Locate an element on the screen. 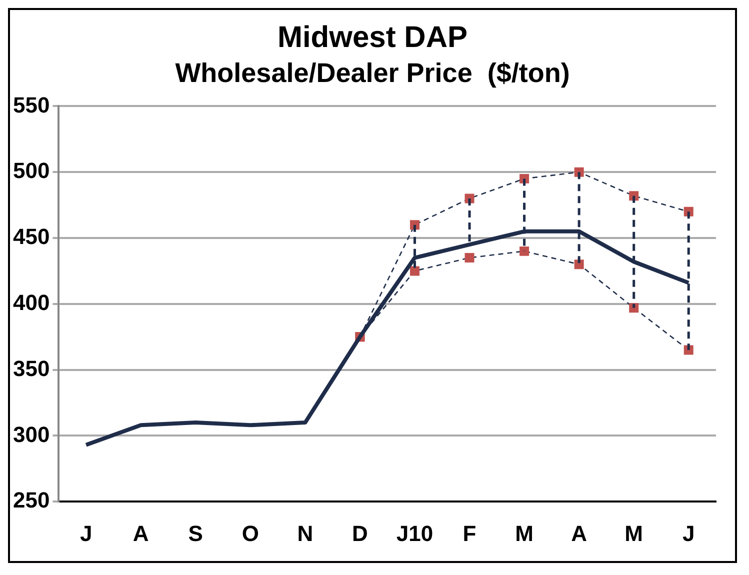 The image size is (749, 575). y-tick-label: 550 is located at coordinates (31, 105).